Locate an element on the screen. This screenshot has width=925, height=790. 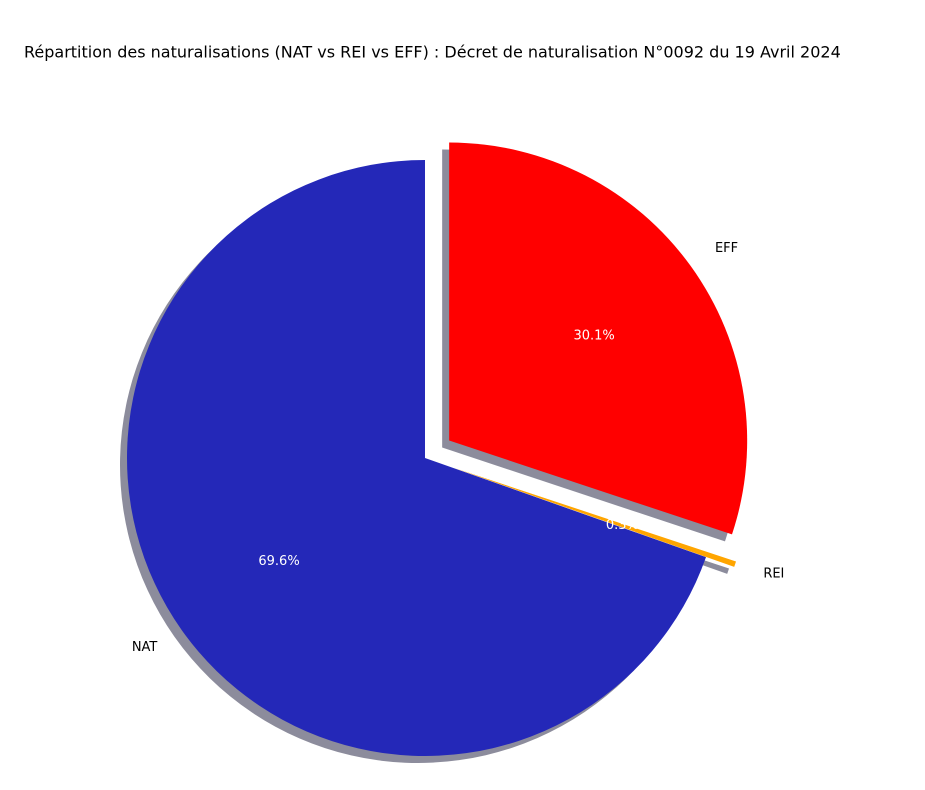
value-label: 30.1% is located at coordinates (593, 335).